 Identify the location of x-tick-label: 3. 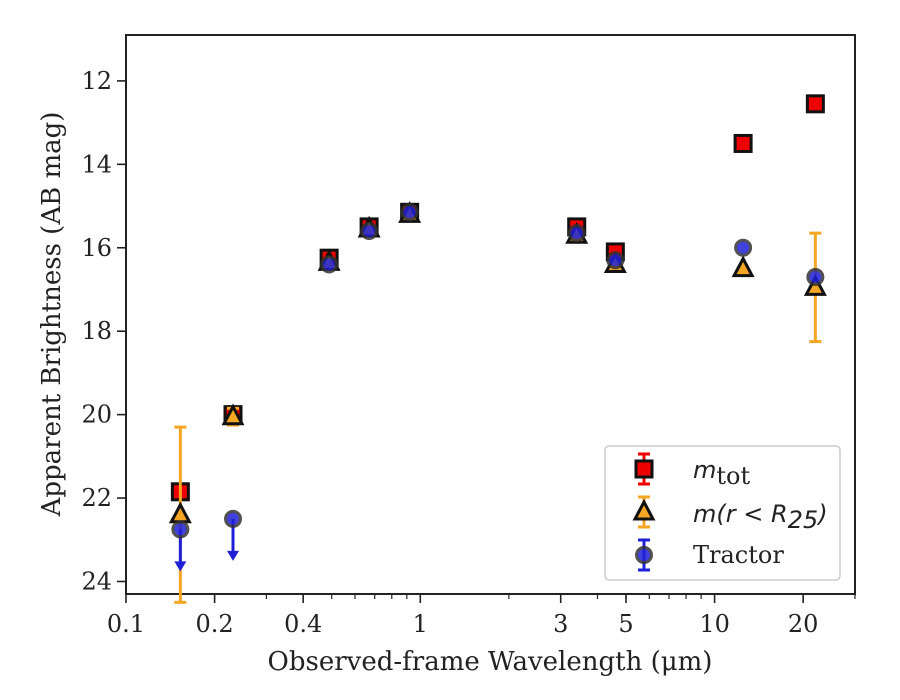
(560, 624).